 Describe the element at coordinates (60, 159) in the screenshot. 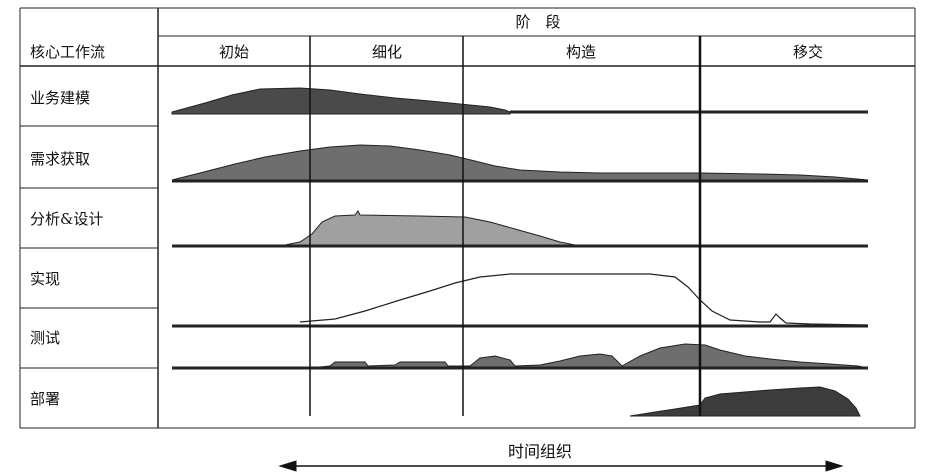

I see `workflow-label-requirements: 需求获取` at that location.